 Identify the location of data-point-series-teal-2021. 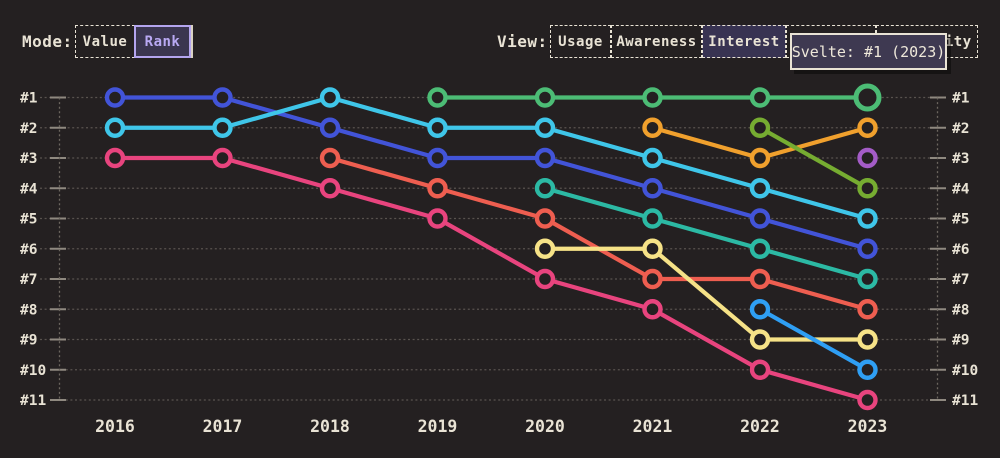
(652, 218).